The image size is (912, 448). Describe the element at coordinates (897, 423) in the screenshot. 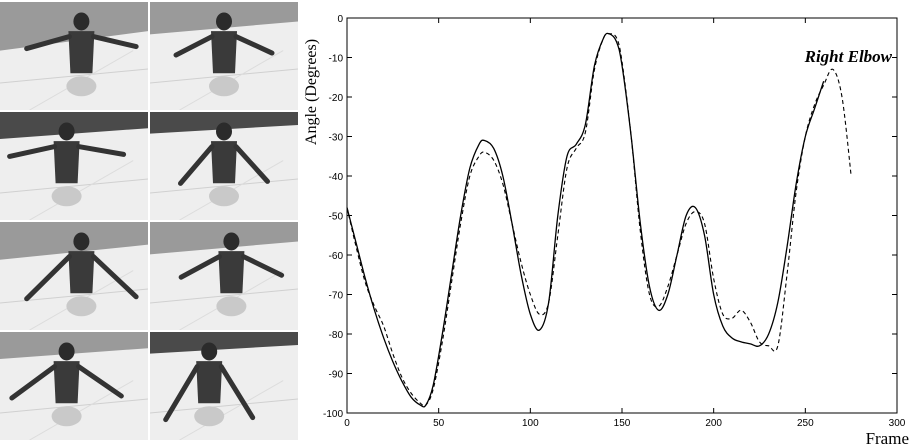

I see `x-tick-label: 300` at that location.